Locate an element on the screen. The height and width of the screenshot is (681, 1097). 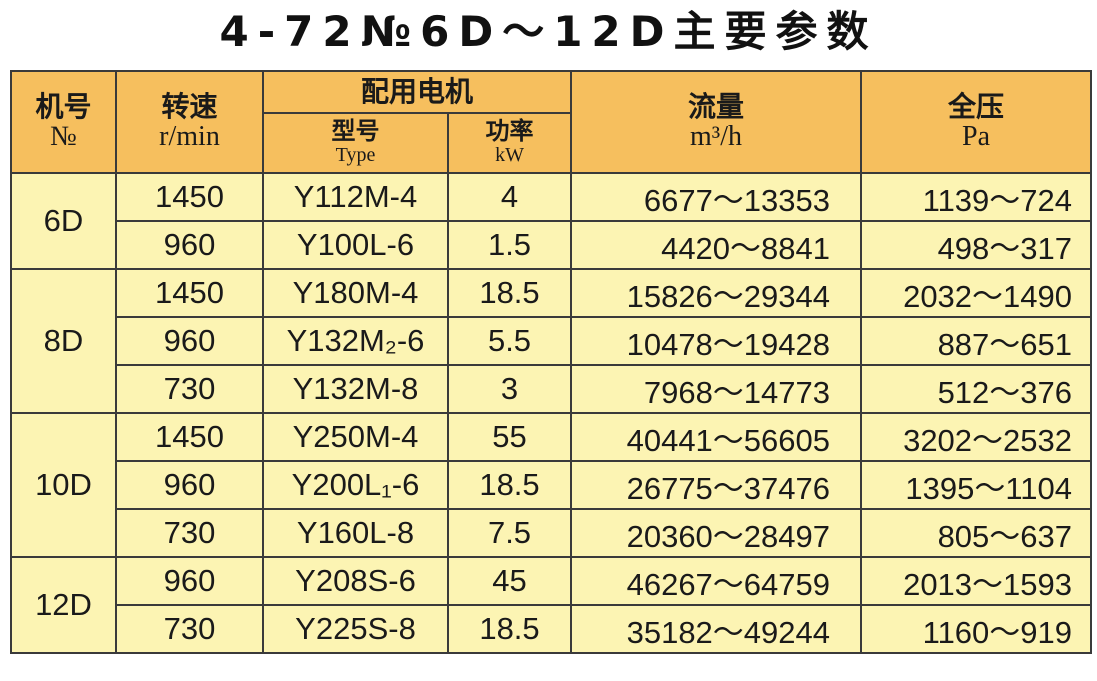
table-cell: 1.5 is located at coordinates (509, 245).